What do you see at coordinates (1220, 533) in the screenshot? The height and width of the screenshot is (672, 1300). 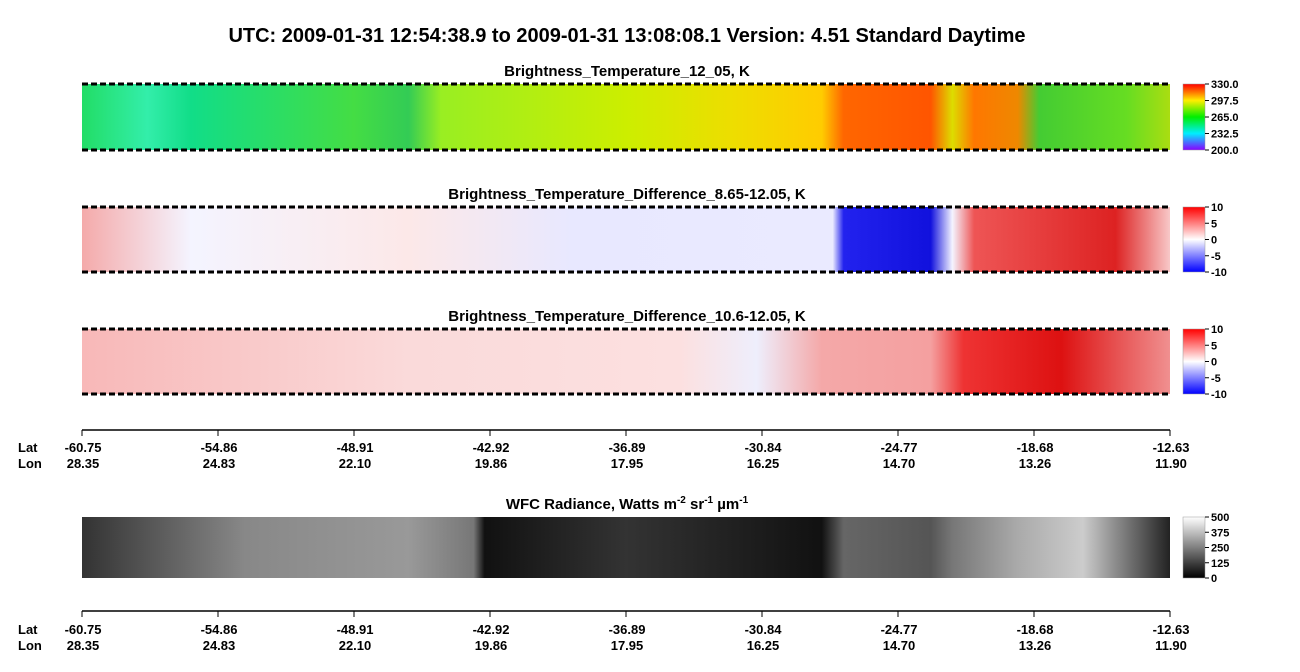 I see `colorbar-label: 375` at bounding box center [1220, 533].